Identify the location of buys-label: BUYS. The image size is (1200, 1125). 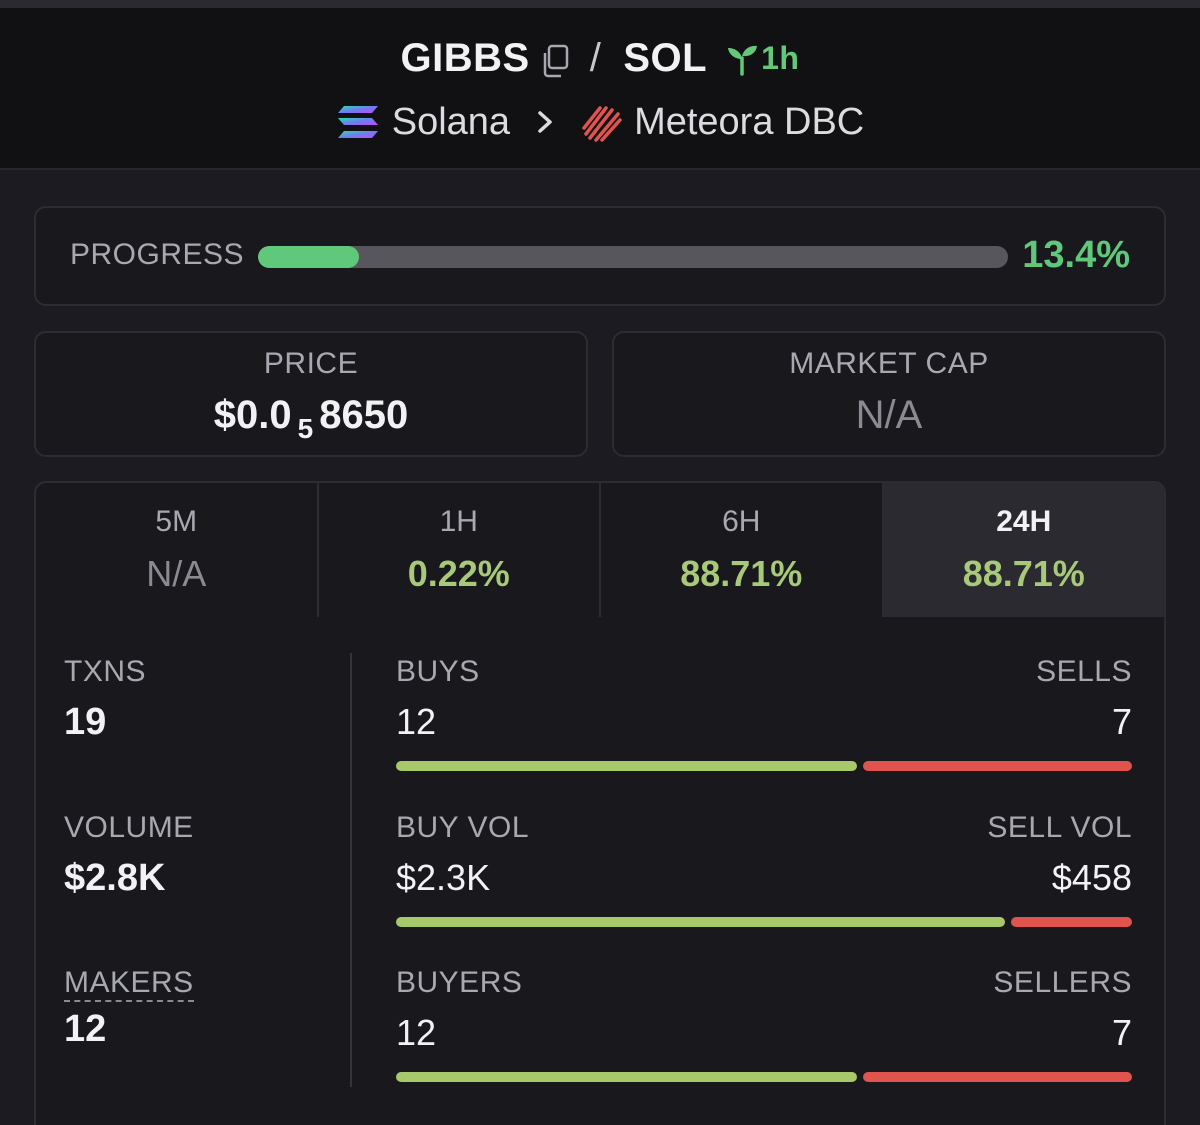
(438, 671).